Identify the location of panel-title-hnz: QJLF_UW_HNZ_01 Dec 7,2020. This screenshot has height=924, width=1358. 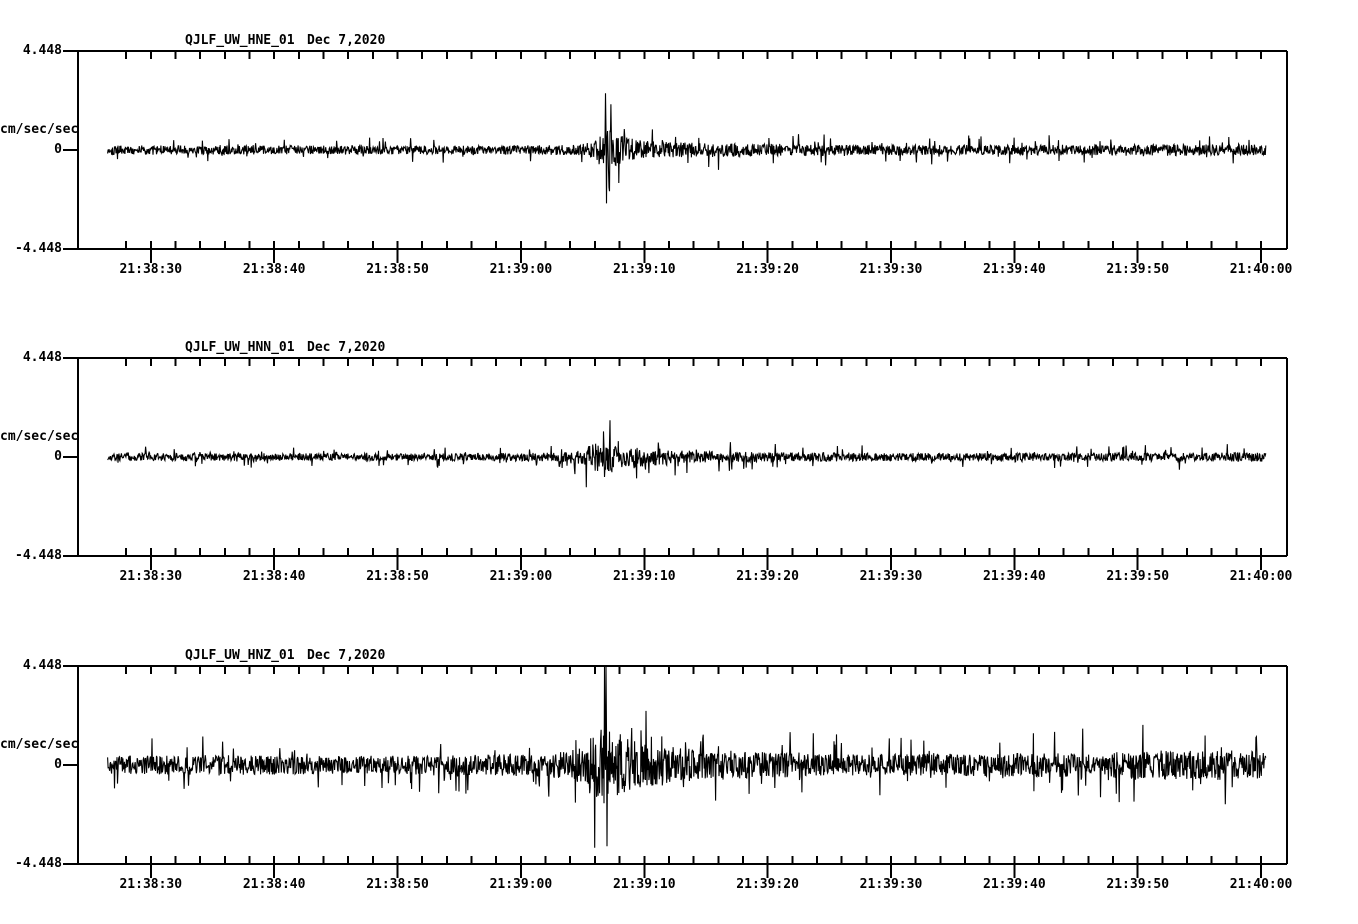
(192, 655).